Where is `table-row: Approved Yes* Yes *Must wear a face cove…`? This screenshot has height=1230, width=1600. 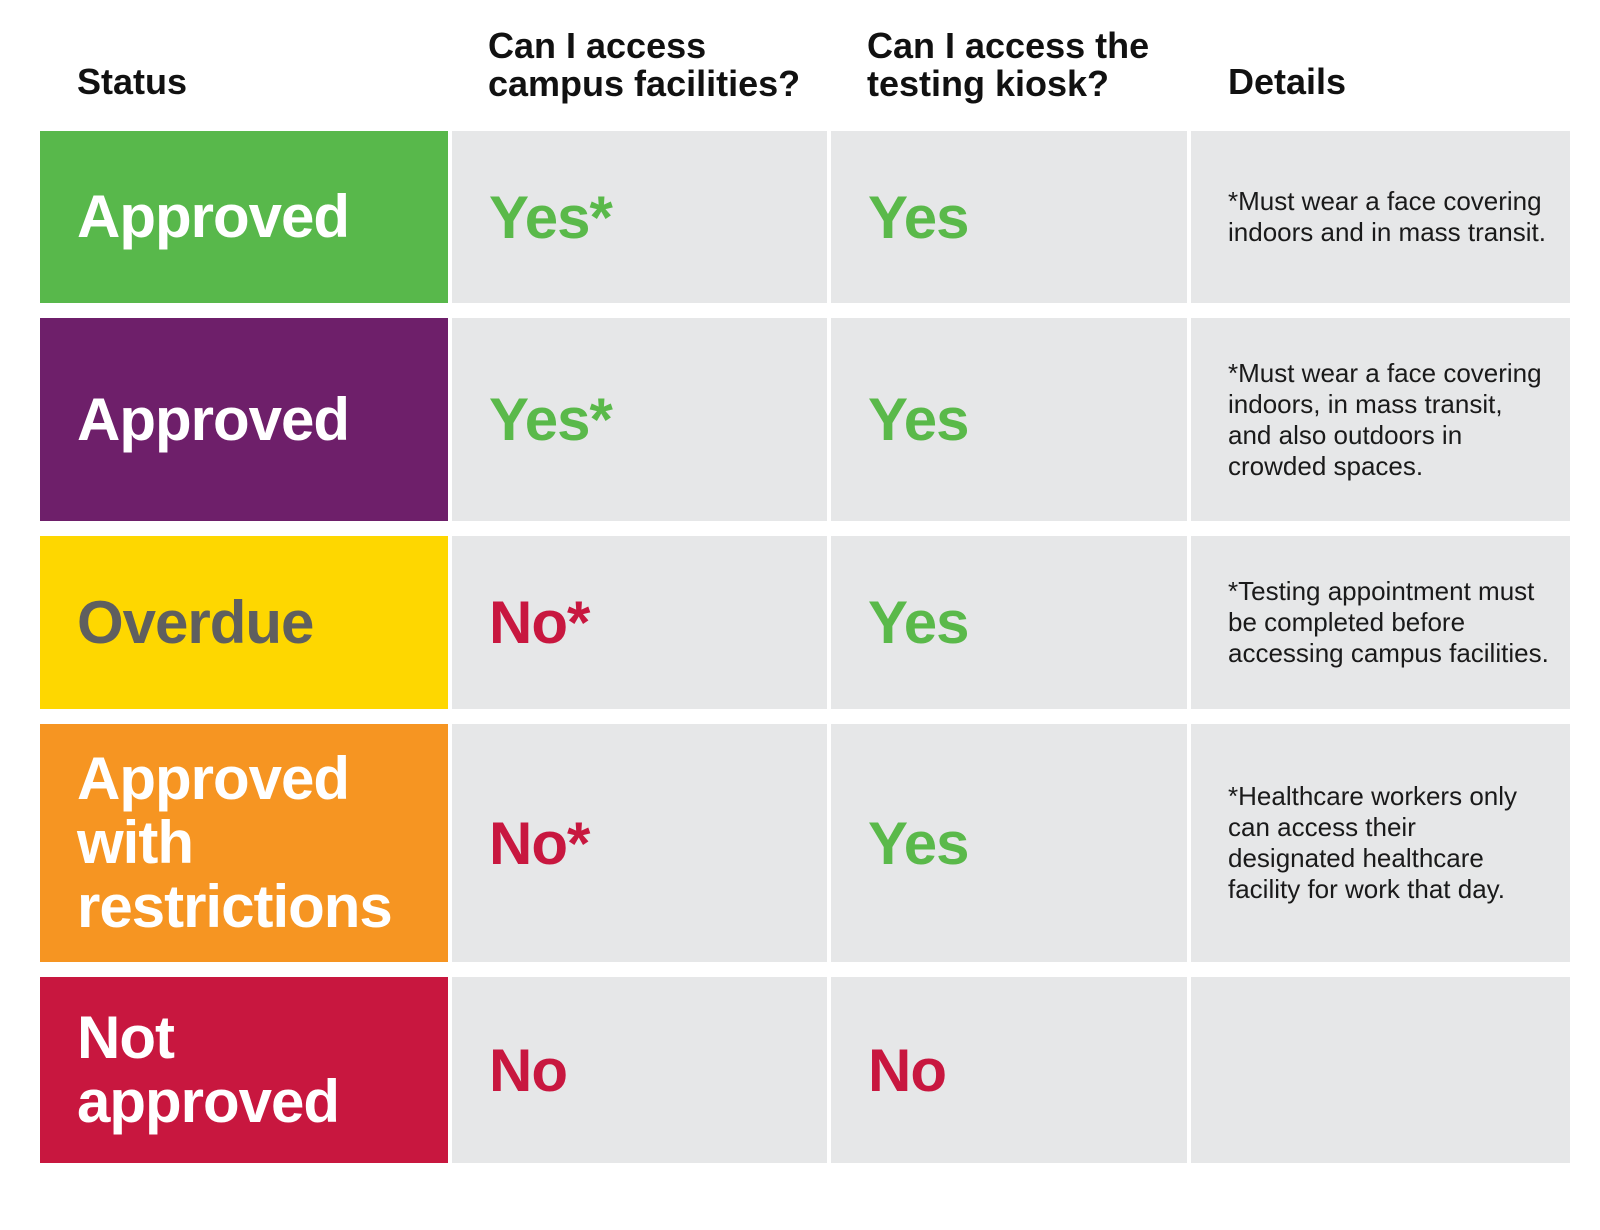
table-row: Approved Yes* Yes *Must wear a face cove… is located at coordinates (805, 217).